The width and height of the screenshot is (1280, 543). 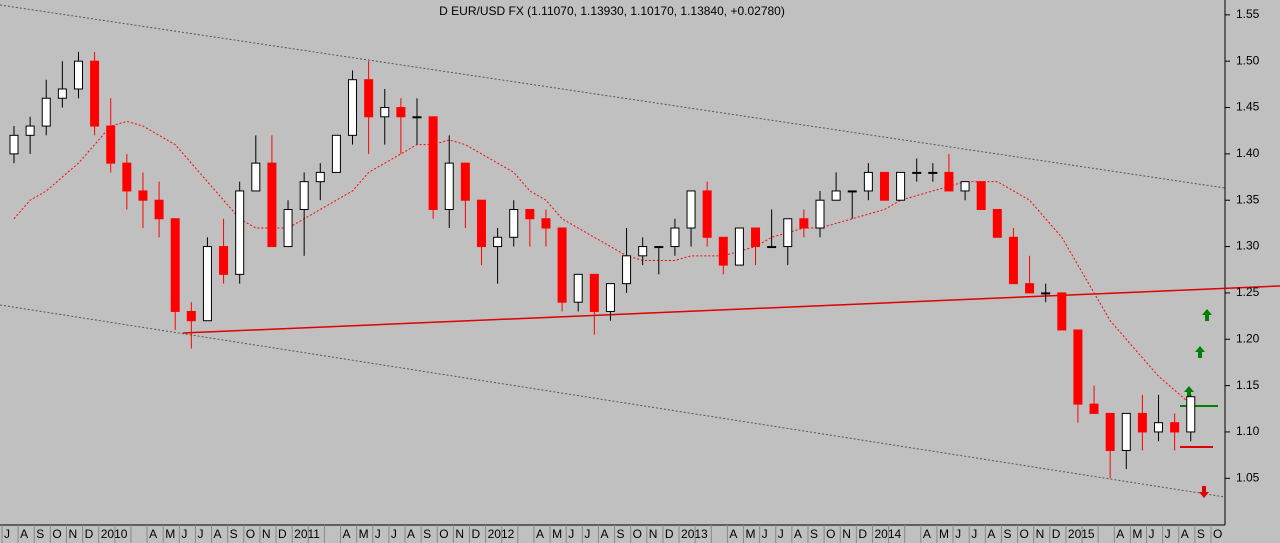 What do you see at coordinates (694, 534) in the screenshot?
I see `x-tick-label: 2013` at bounding box center [694, 534].